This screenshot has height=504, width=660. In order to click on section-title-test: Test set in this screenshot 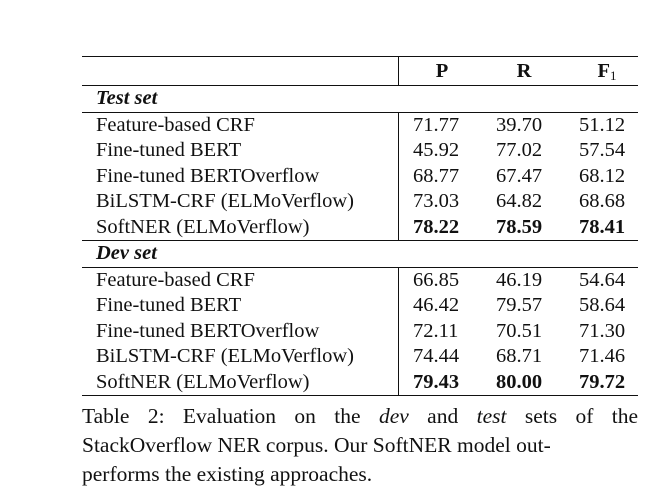, I will do `click(127, 98)`.